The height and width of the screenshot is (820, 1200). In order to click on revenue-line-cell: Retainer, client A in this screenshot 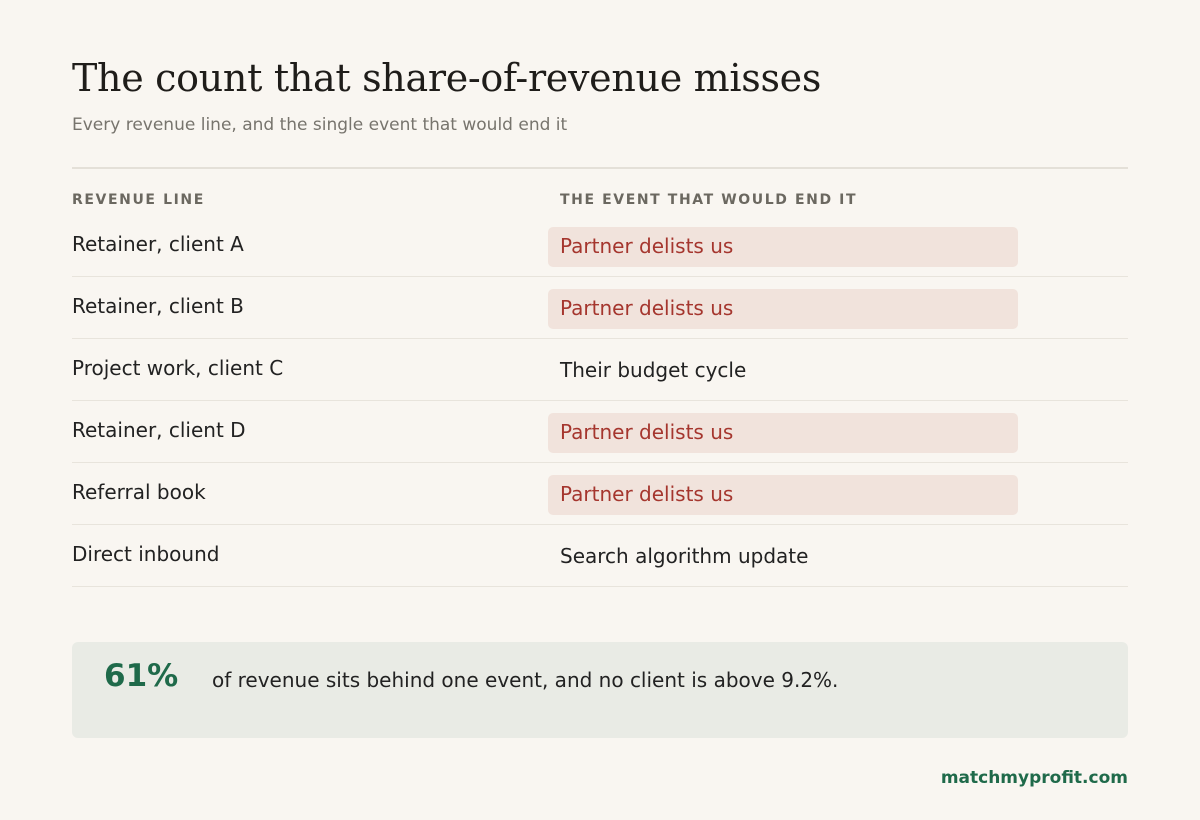, I will do `click(158, 244)`.